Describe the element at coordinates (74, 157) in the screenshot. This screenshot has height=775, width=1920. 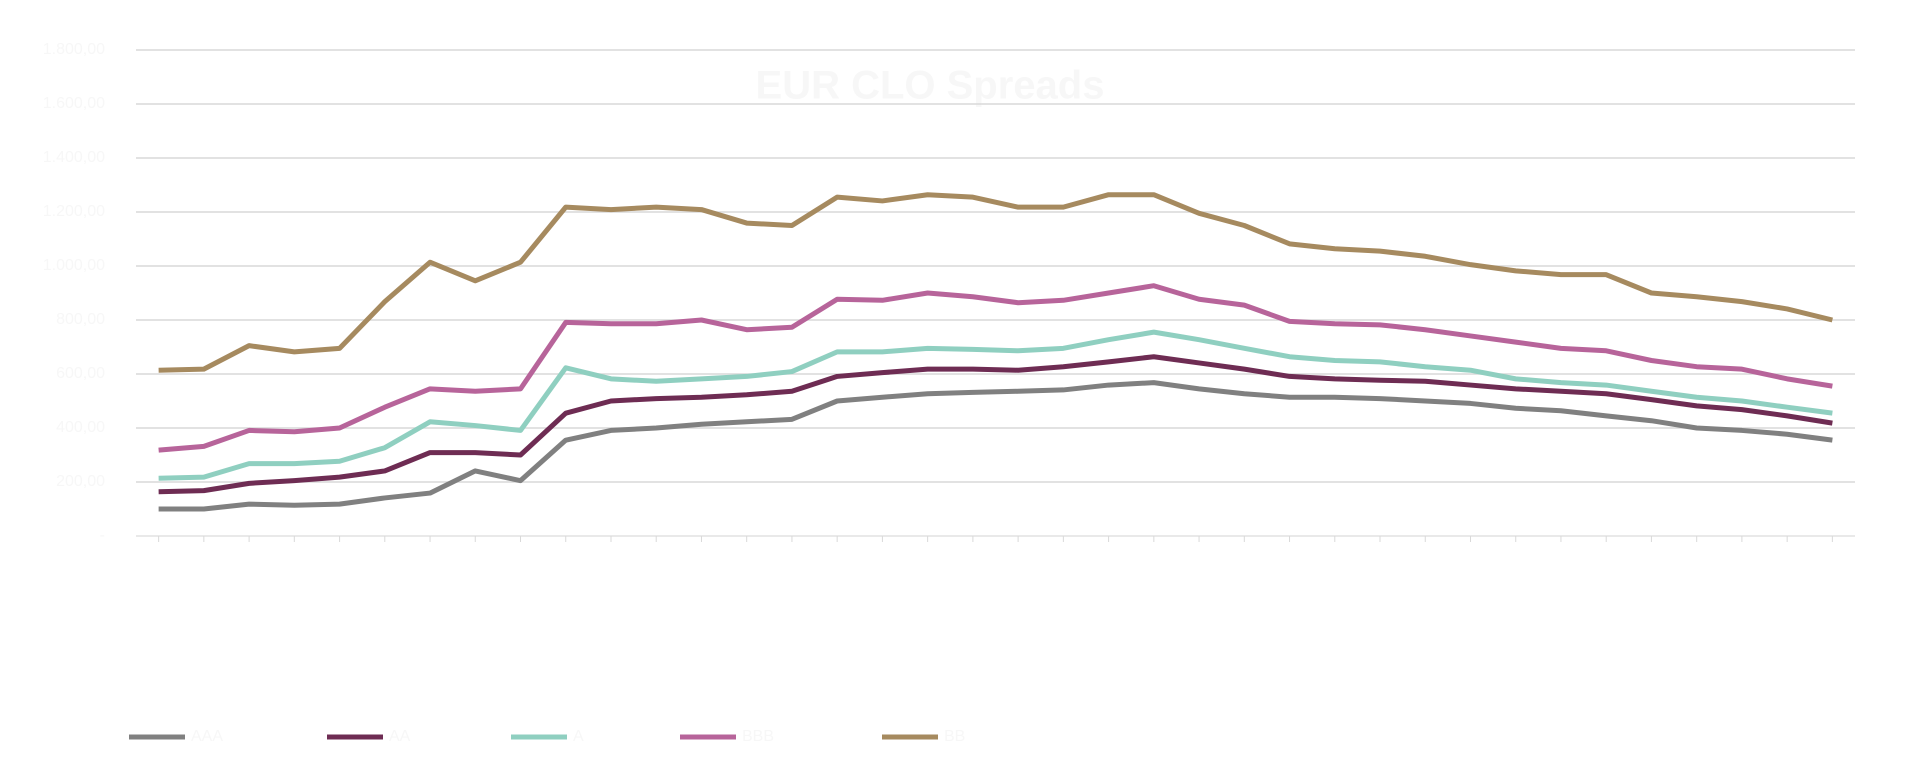
I see `y-tick-label: 1.400,00` at that location.